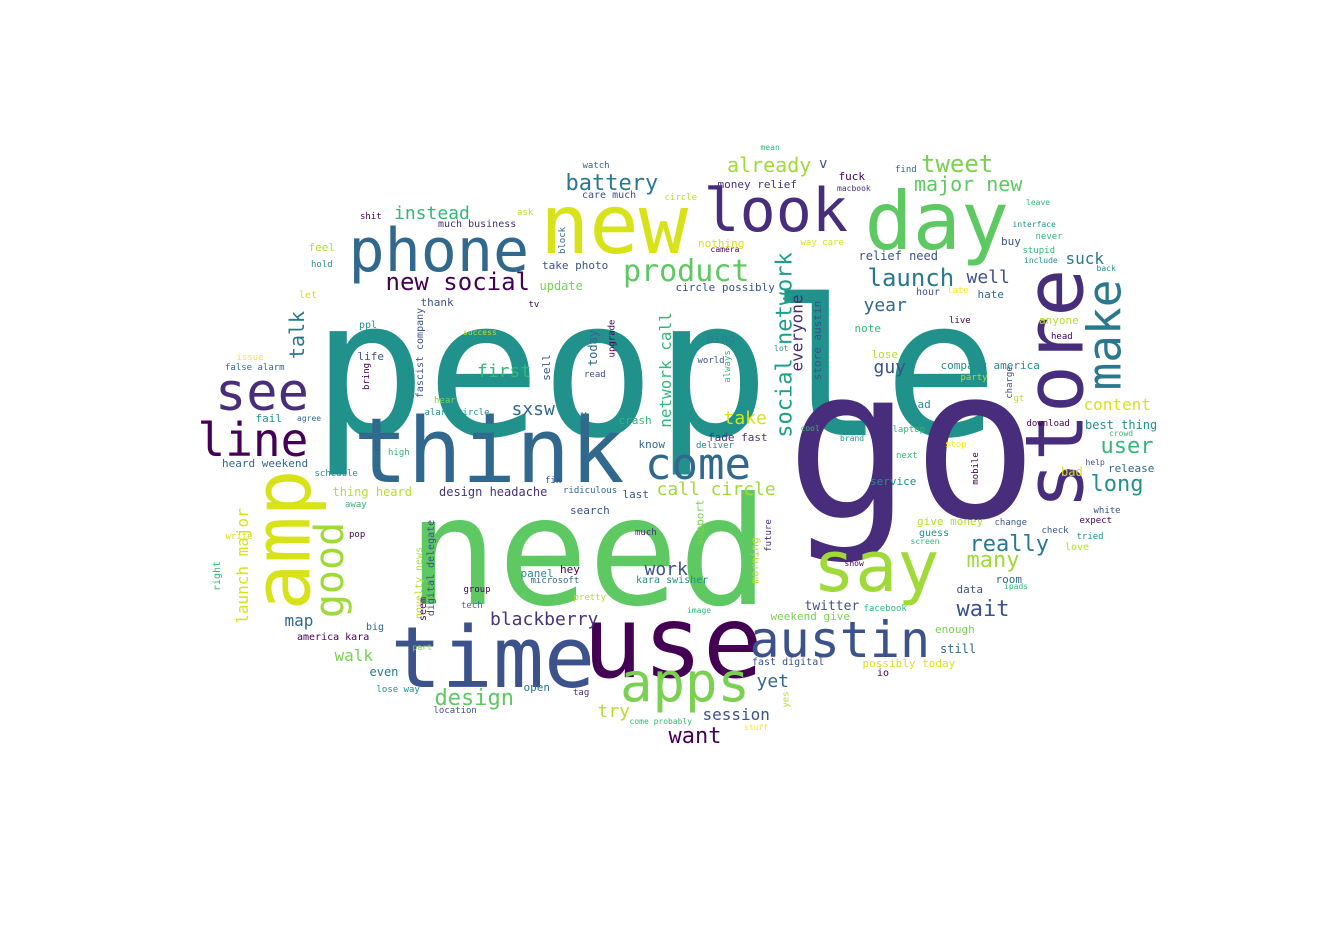  I want to click on word-guess: guess, so click(934, 533).